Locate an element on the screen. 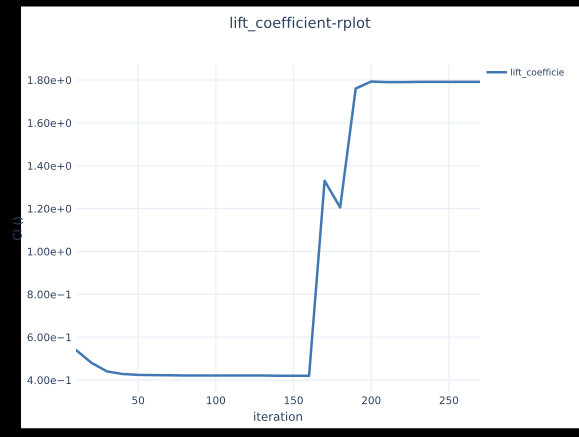 Image resolution: width=579 pixels, height=437 pixels. y-tick-label: 6.00e−1 is located at coordinates (49, 337).